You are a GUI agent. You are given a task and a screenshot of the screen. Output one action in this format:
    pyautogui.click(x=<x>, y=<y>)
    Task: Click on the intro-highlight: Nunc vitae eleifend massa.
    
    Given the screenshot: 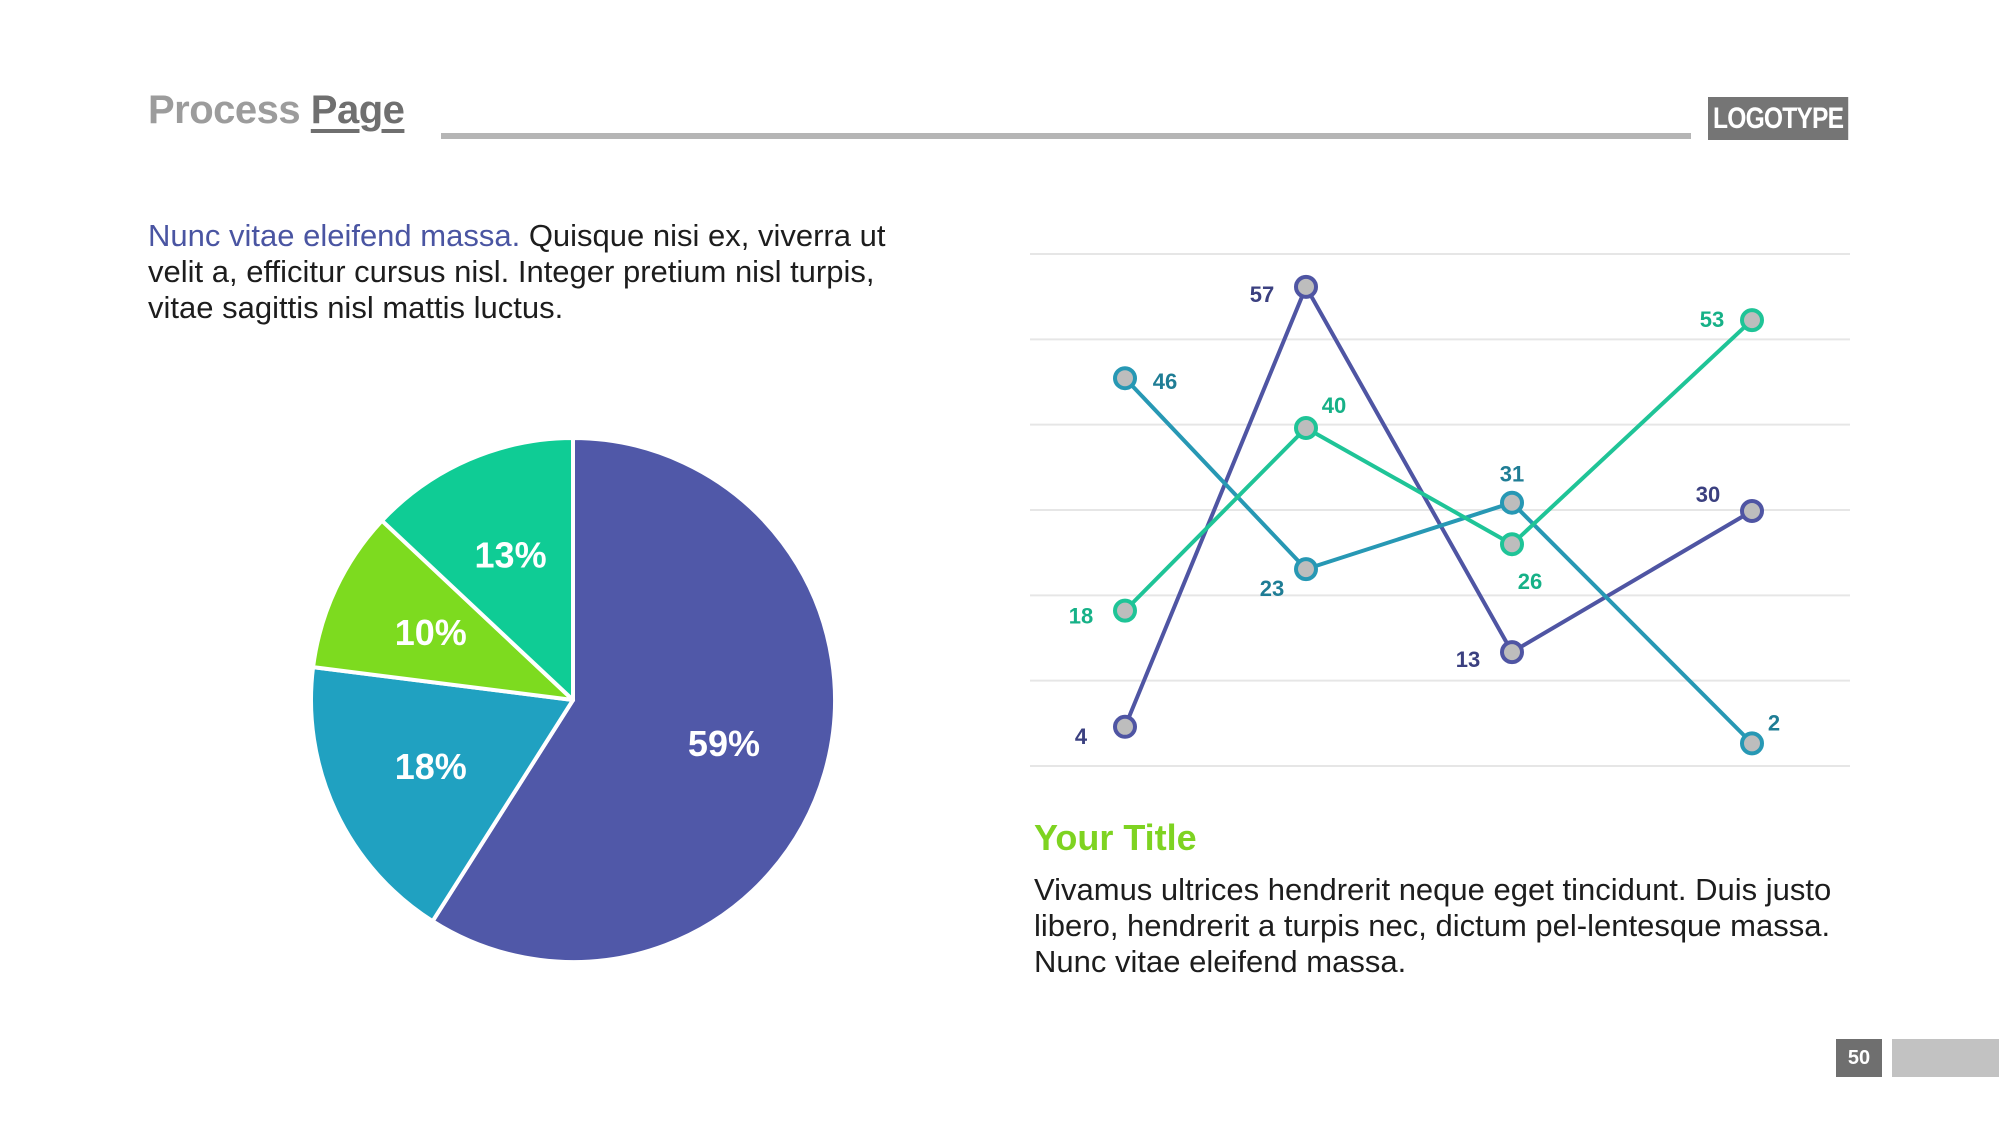 What is the action you would take?
    pyautogui.click(x=334, y=235)
    